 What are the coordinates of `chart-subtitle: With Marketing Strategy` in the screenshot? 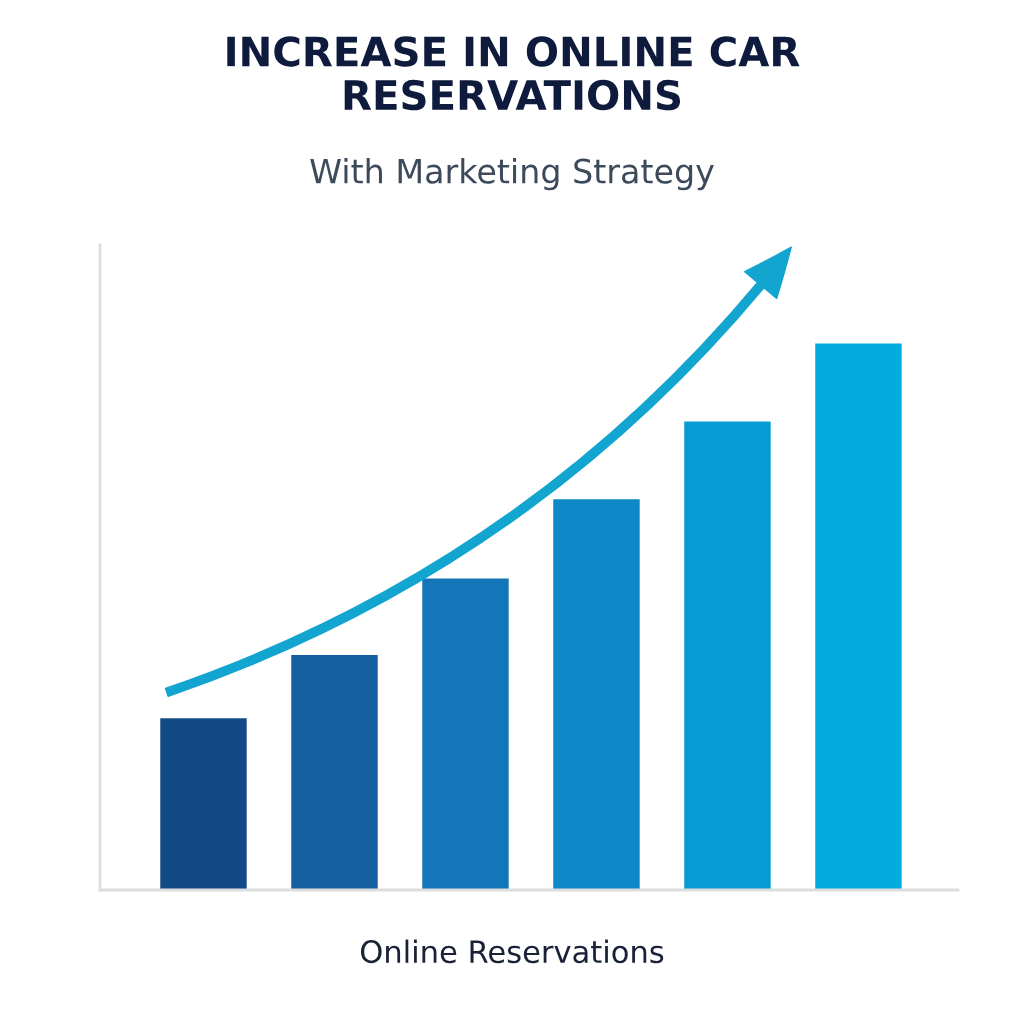 It's located at (512, 174).